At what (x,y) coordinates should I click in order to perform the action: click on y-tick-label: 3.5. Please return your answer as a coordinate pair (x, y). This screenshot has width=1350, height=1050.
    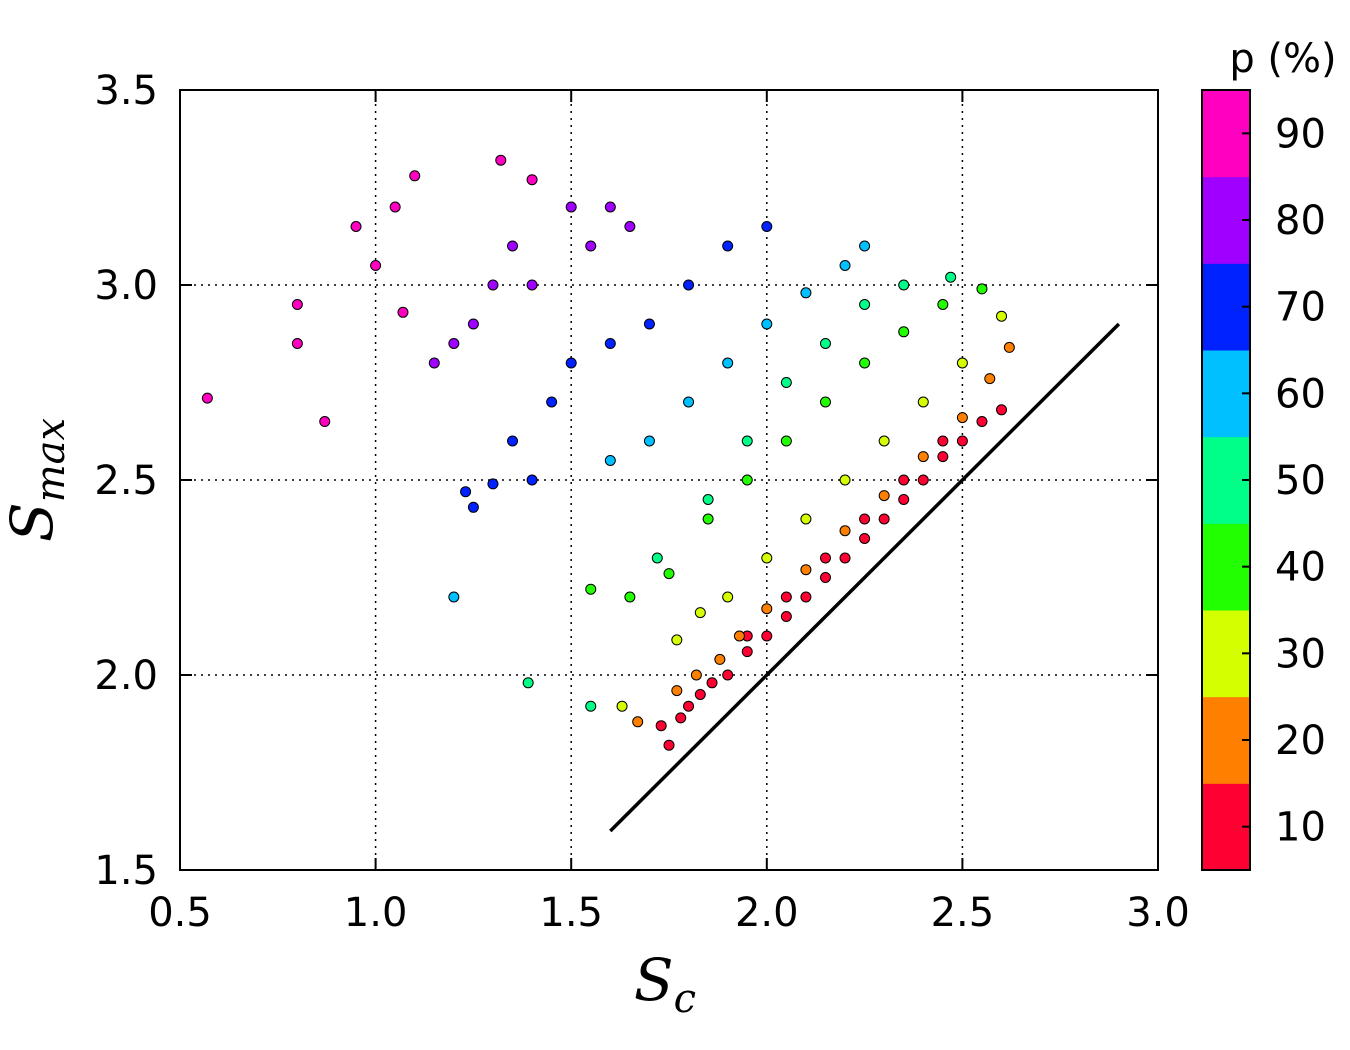
    Looking at the image, I should click on (126, 91).